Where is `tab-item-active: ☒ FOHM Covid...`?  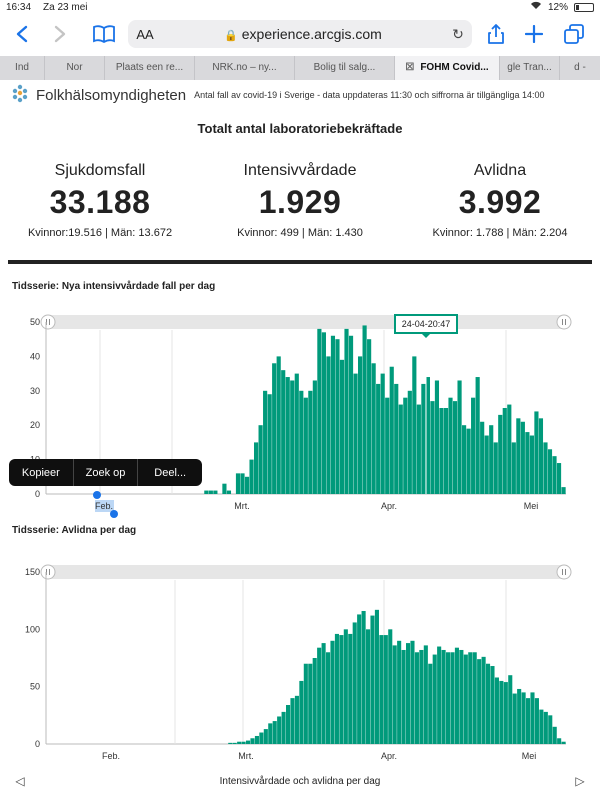
tab-item-active: ☒ FOHM Covid... is located at coordinates (447, 68).